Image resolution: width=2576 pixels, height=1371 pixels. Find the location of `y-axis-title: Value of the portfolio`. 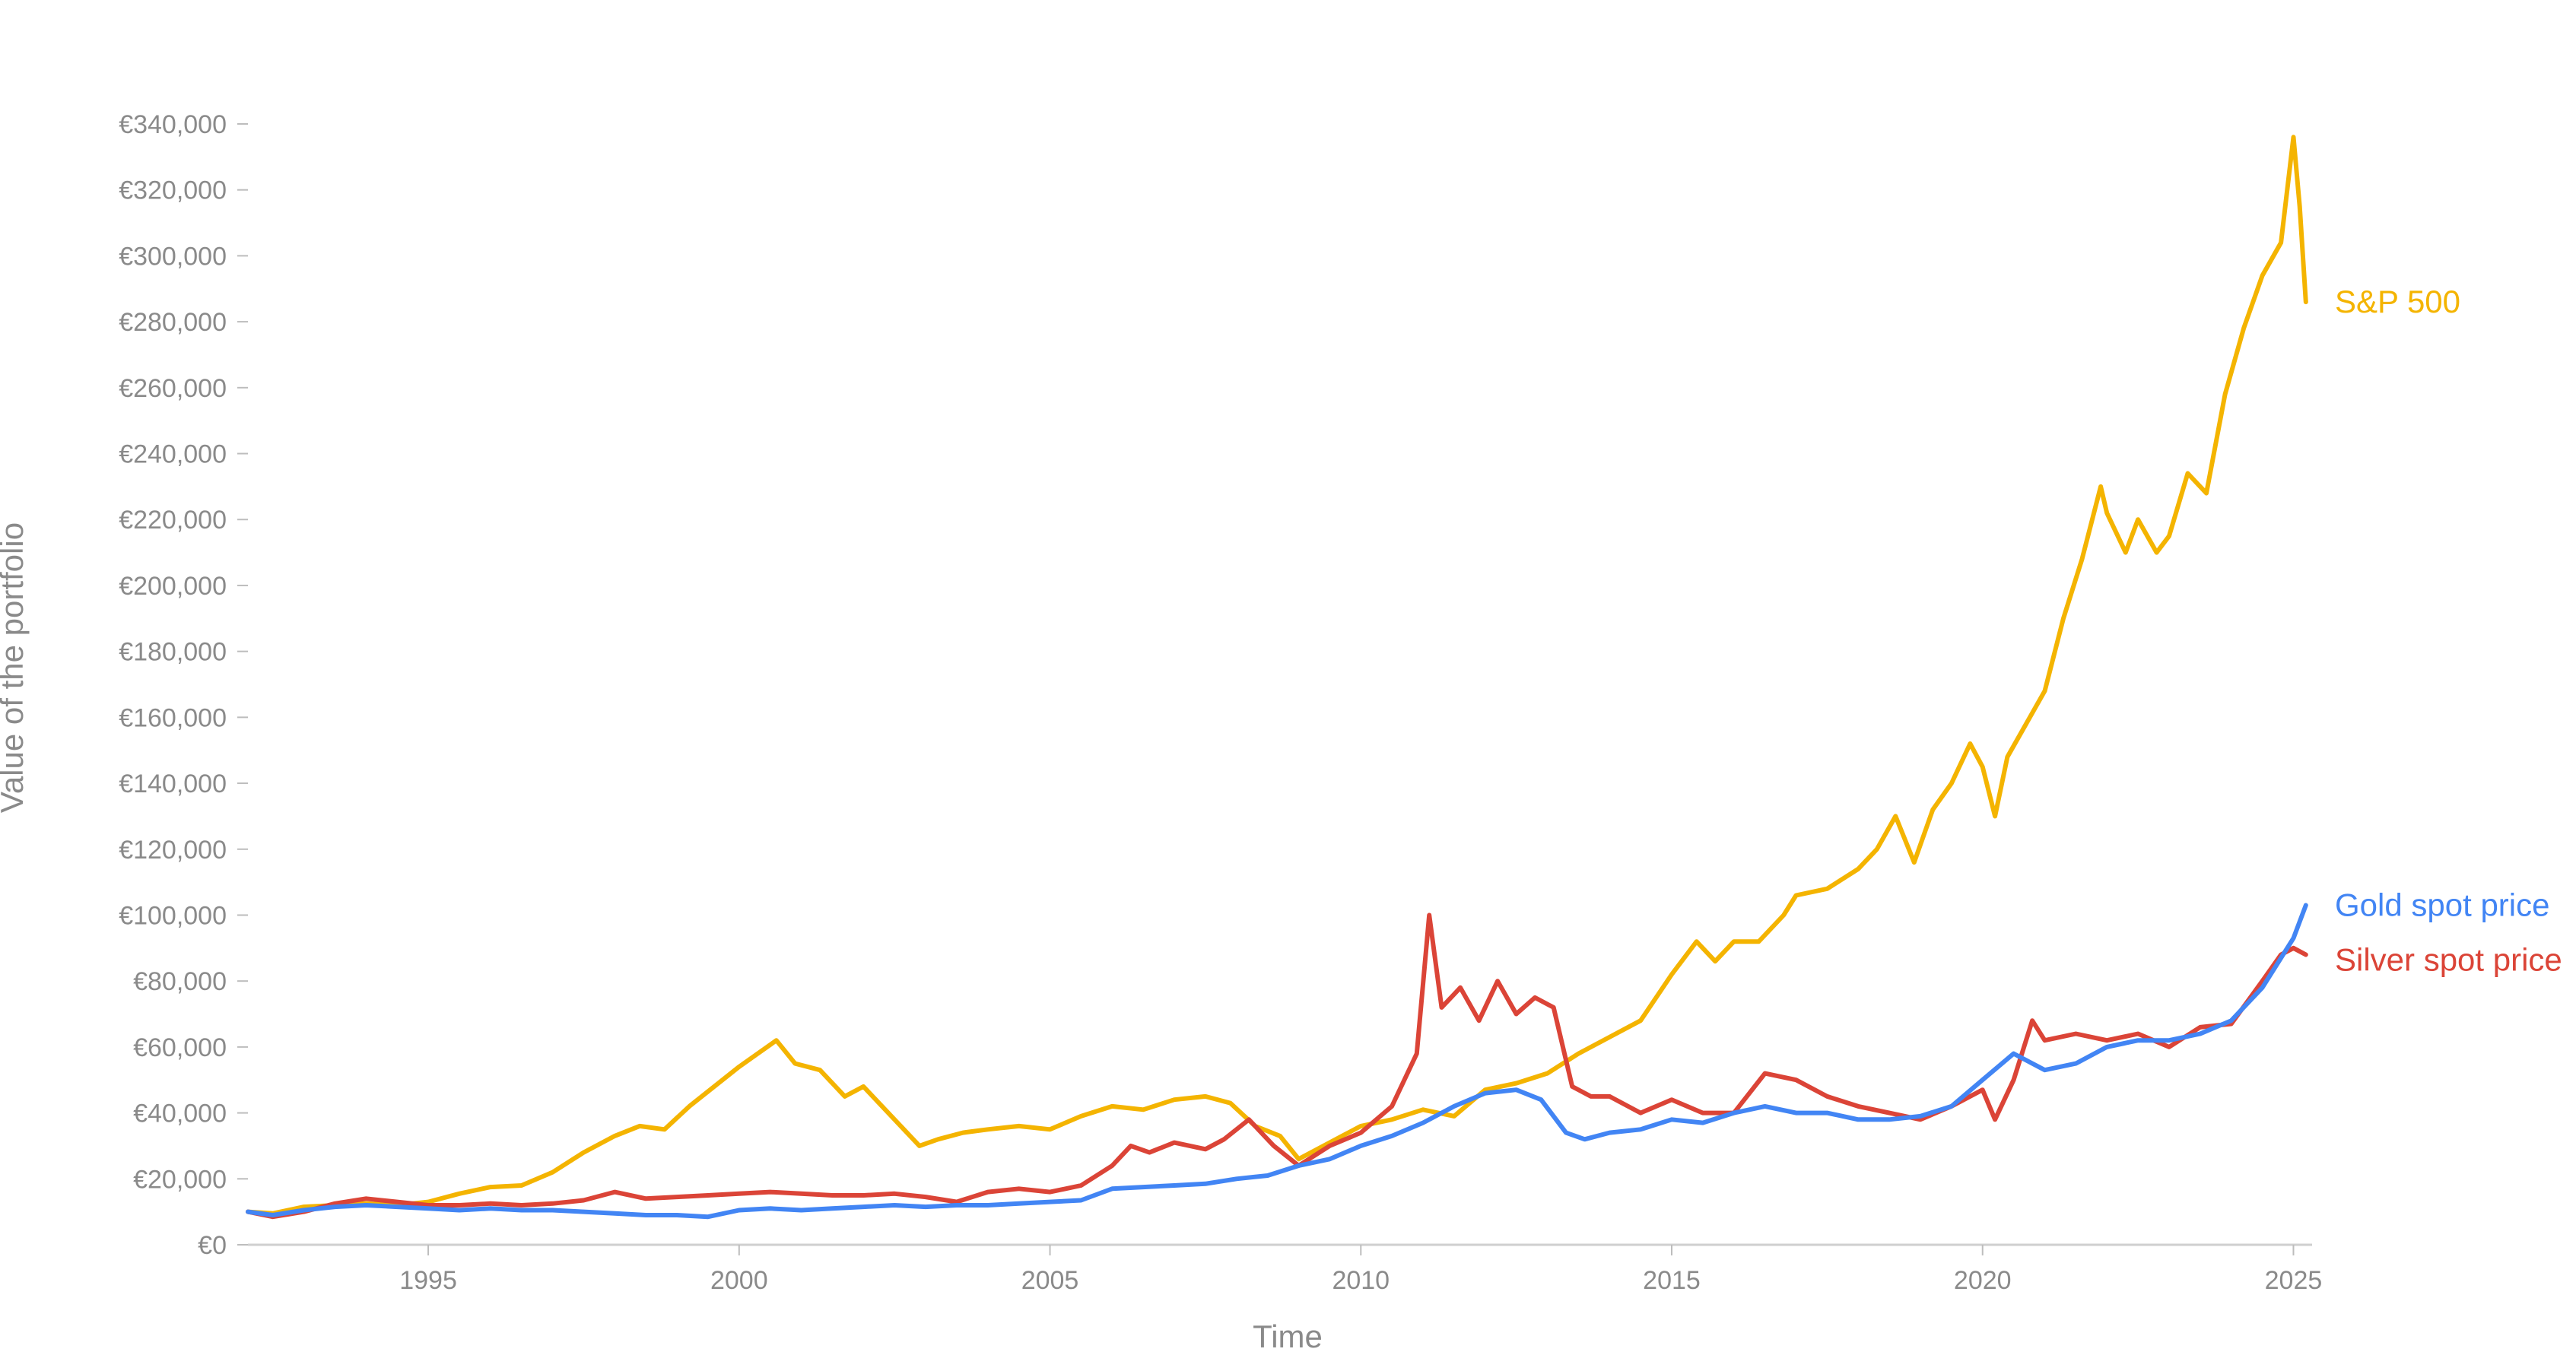

y-axis-title: Value of the portfolio is located at coordinates (15, 667).